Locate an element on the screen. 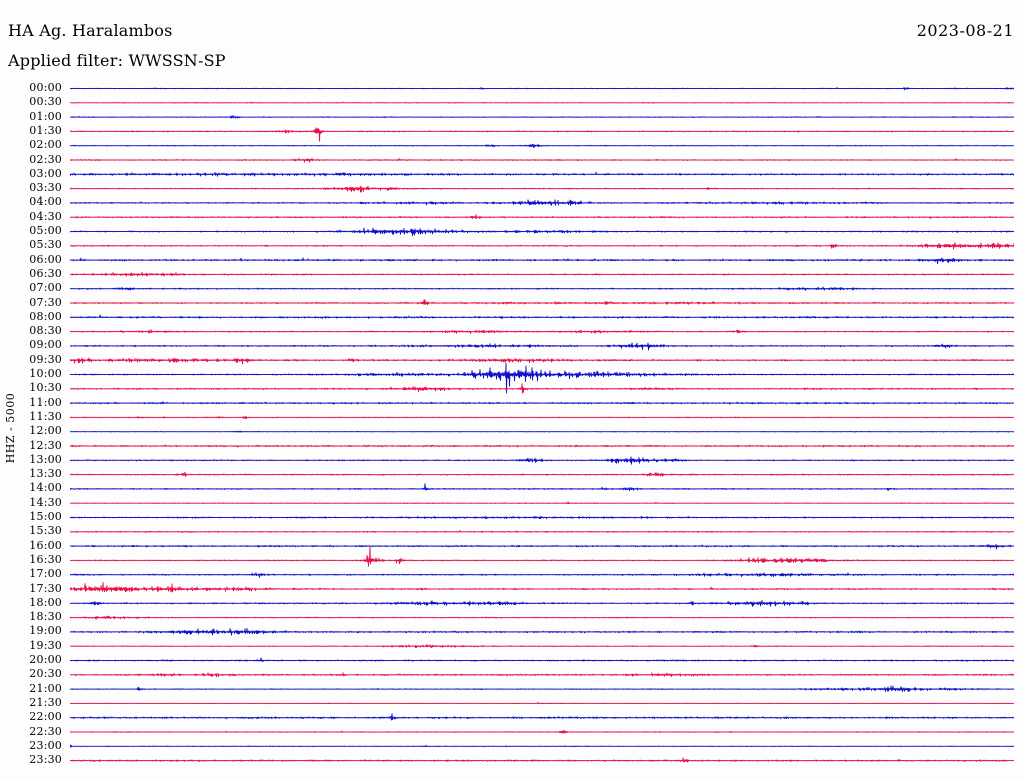 The height and width of the screenshot is (780, 1024). record-date: 2023-08-21 is located at coordinates (965, 30).